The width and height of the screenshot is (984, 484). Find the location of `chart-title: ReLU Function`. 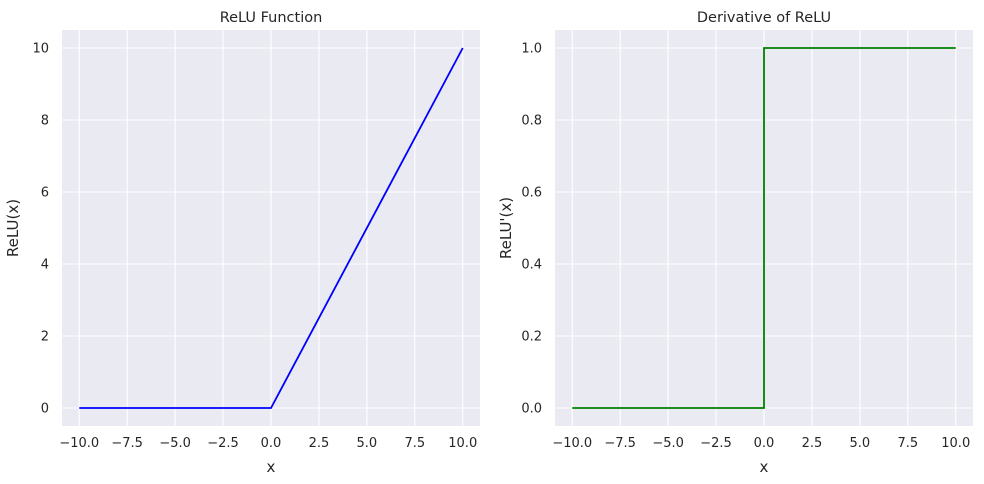

chart-title: ReLU Function is located at coordinates (271, 18).